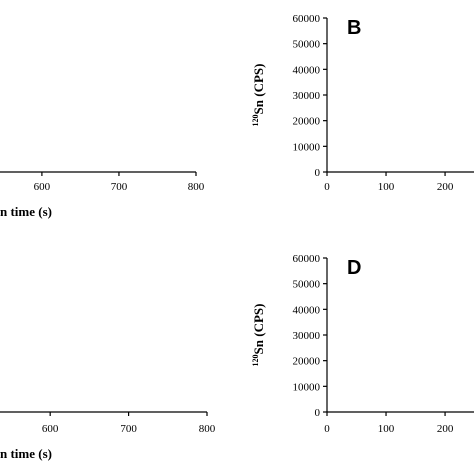  I want to click on panel-letter: B, so click(354, 28).